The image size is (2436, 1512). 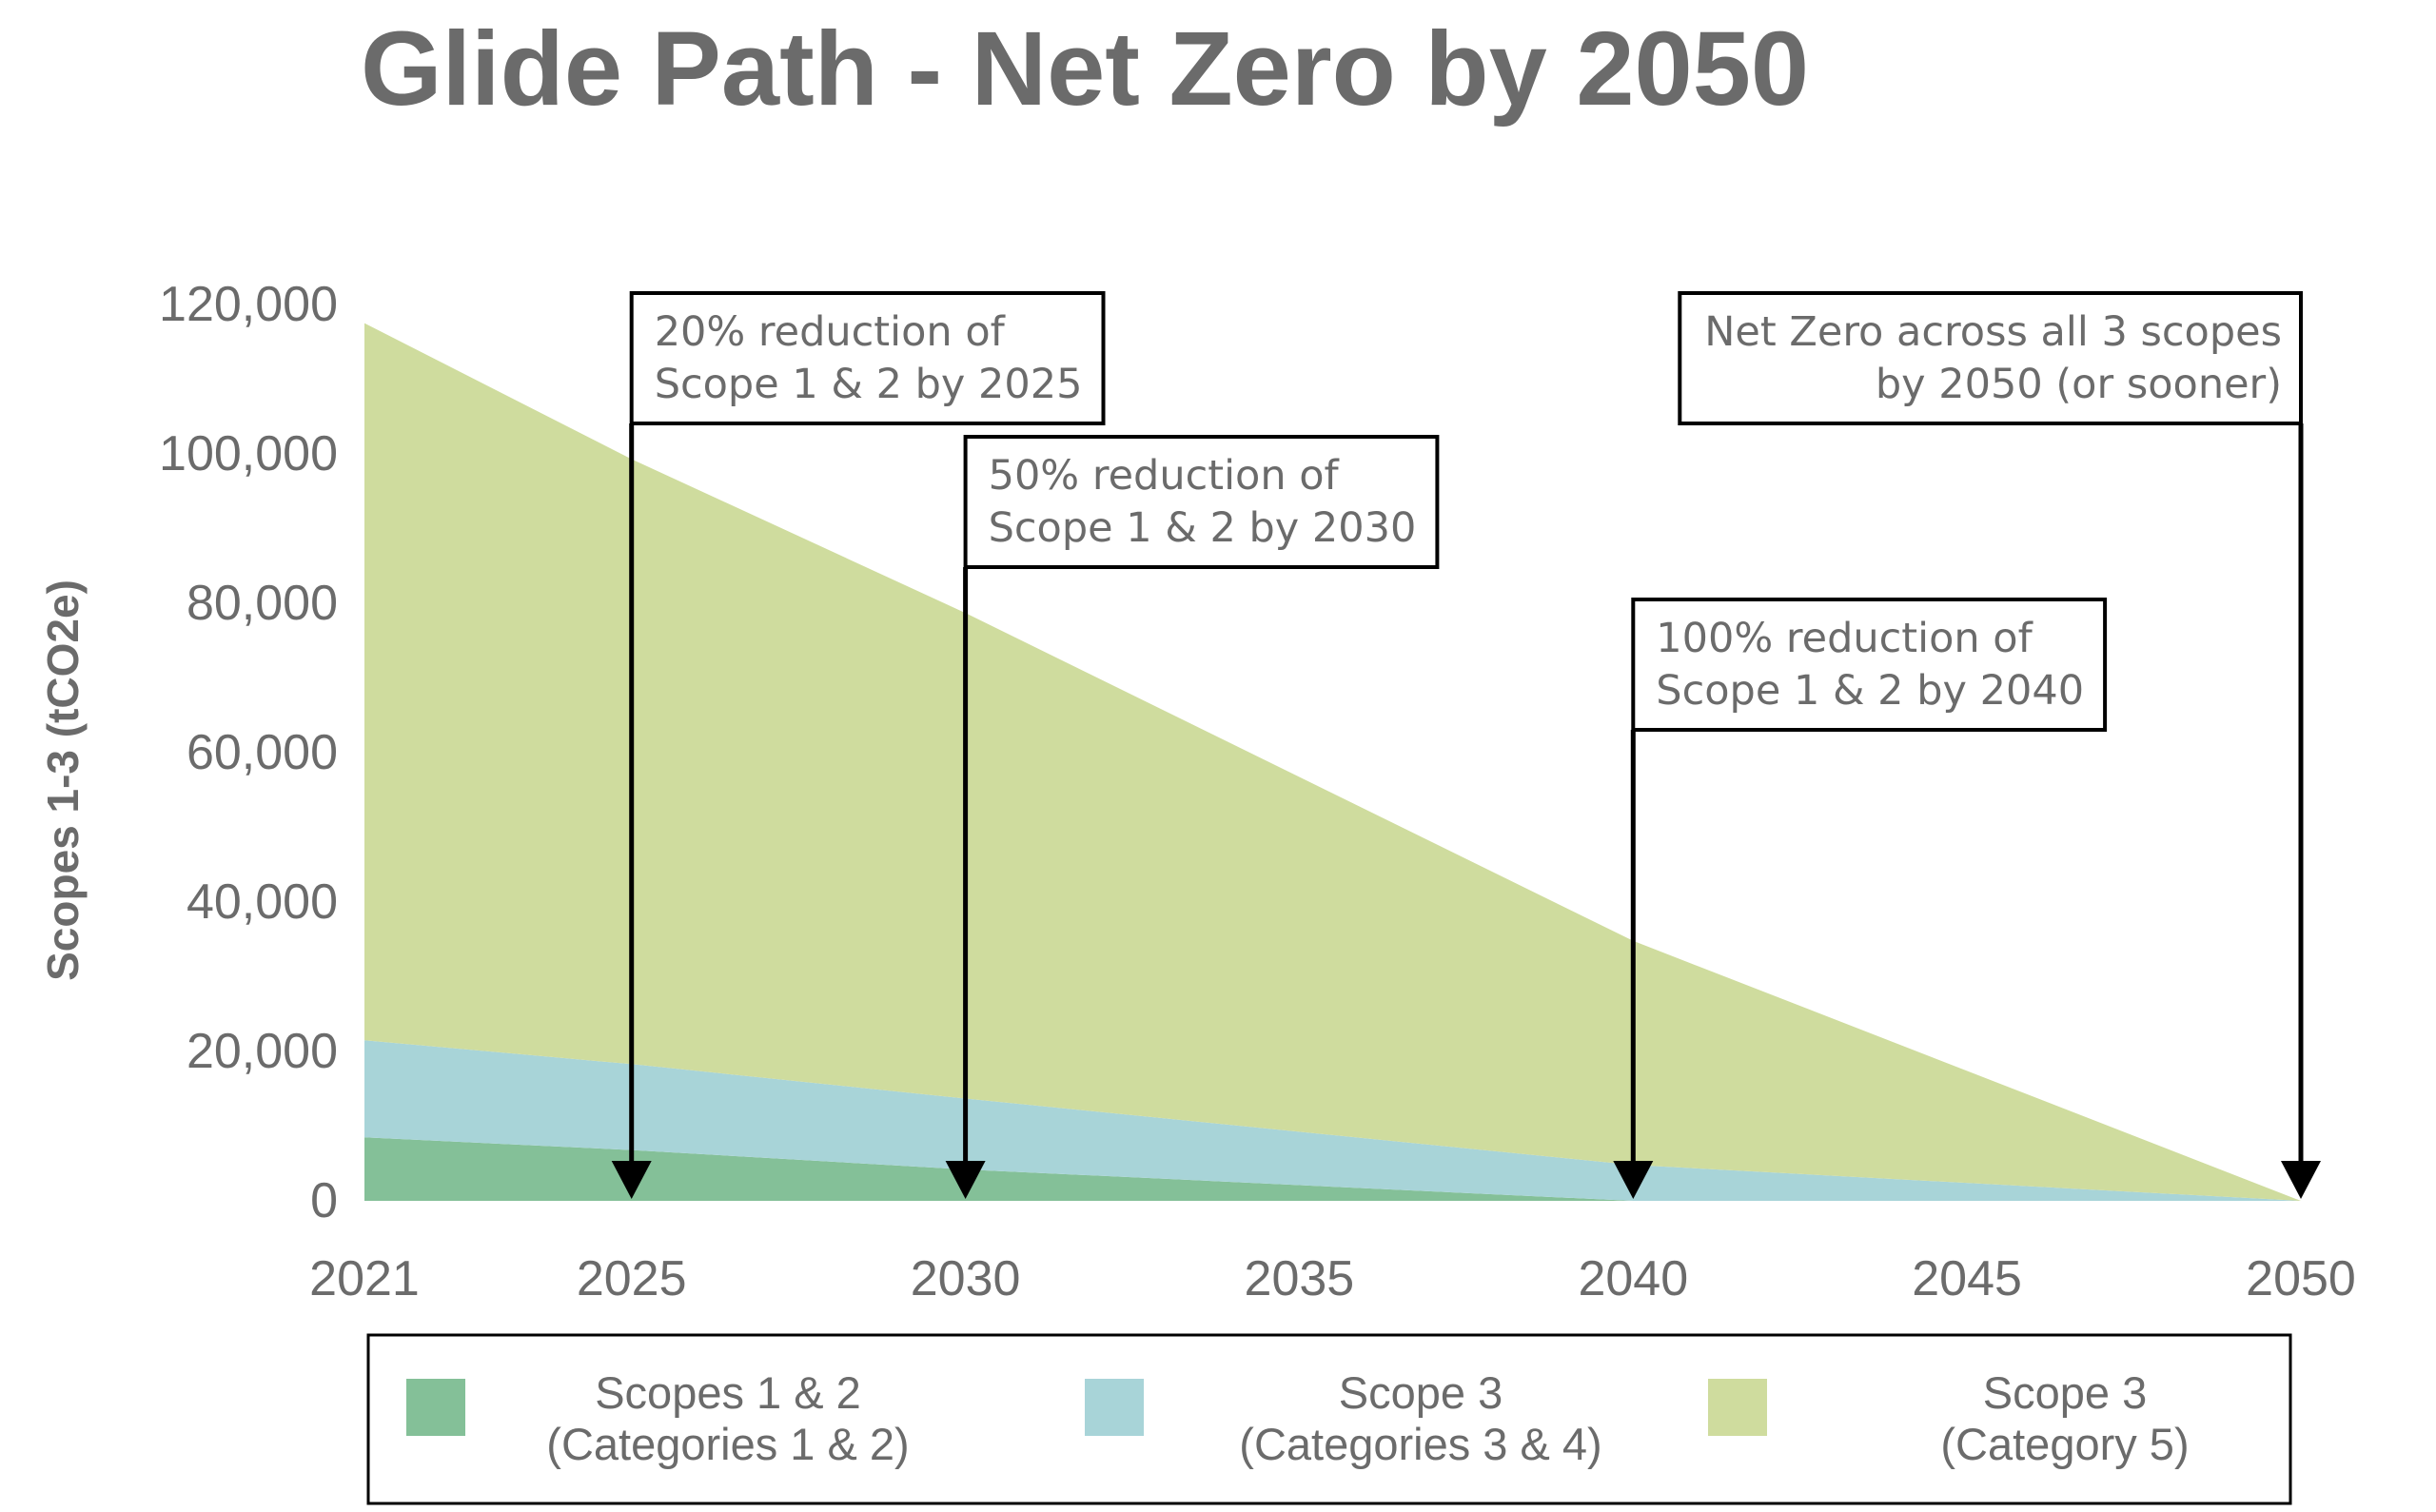 What do you see at coordinates (632, 1278) in the screenshot?
I see `x-tick-label: 2025` at bounding box center [632, 1278].